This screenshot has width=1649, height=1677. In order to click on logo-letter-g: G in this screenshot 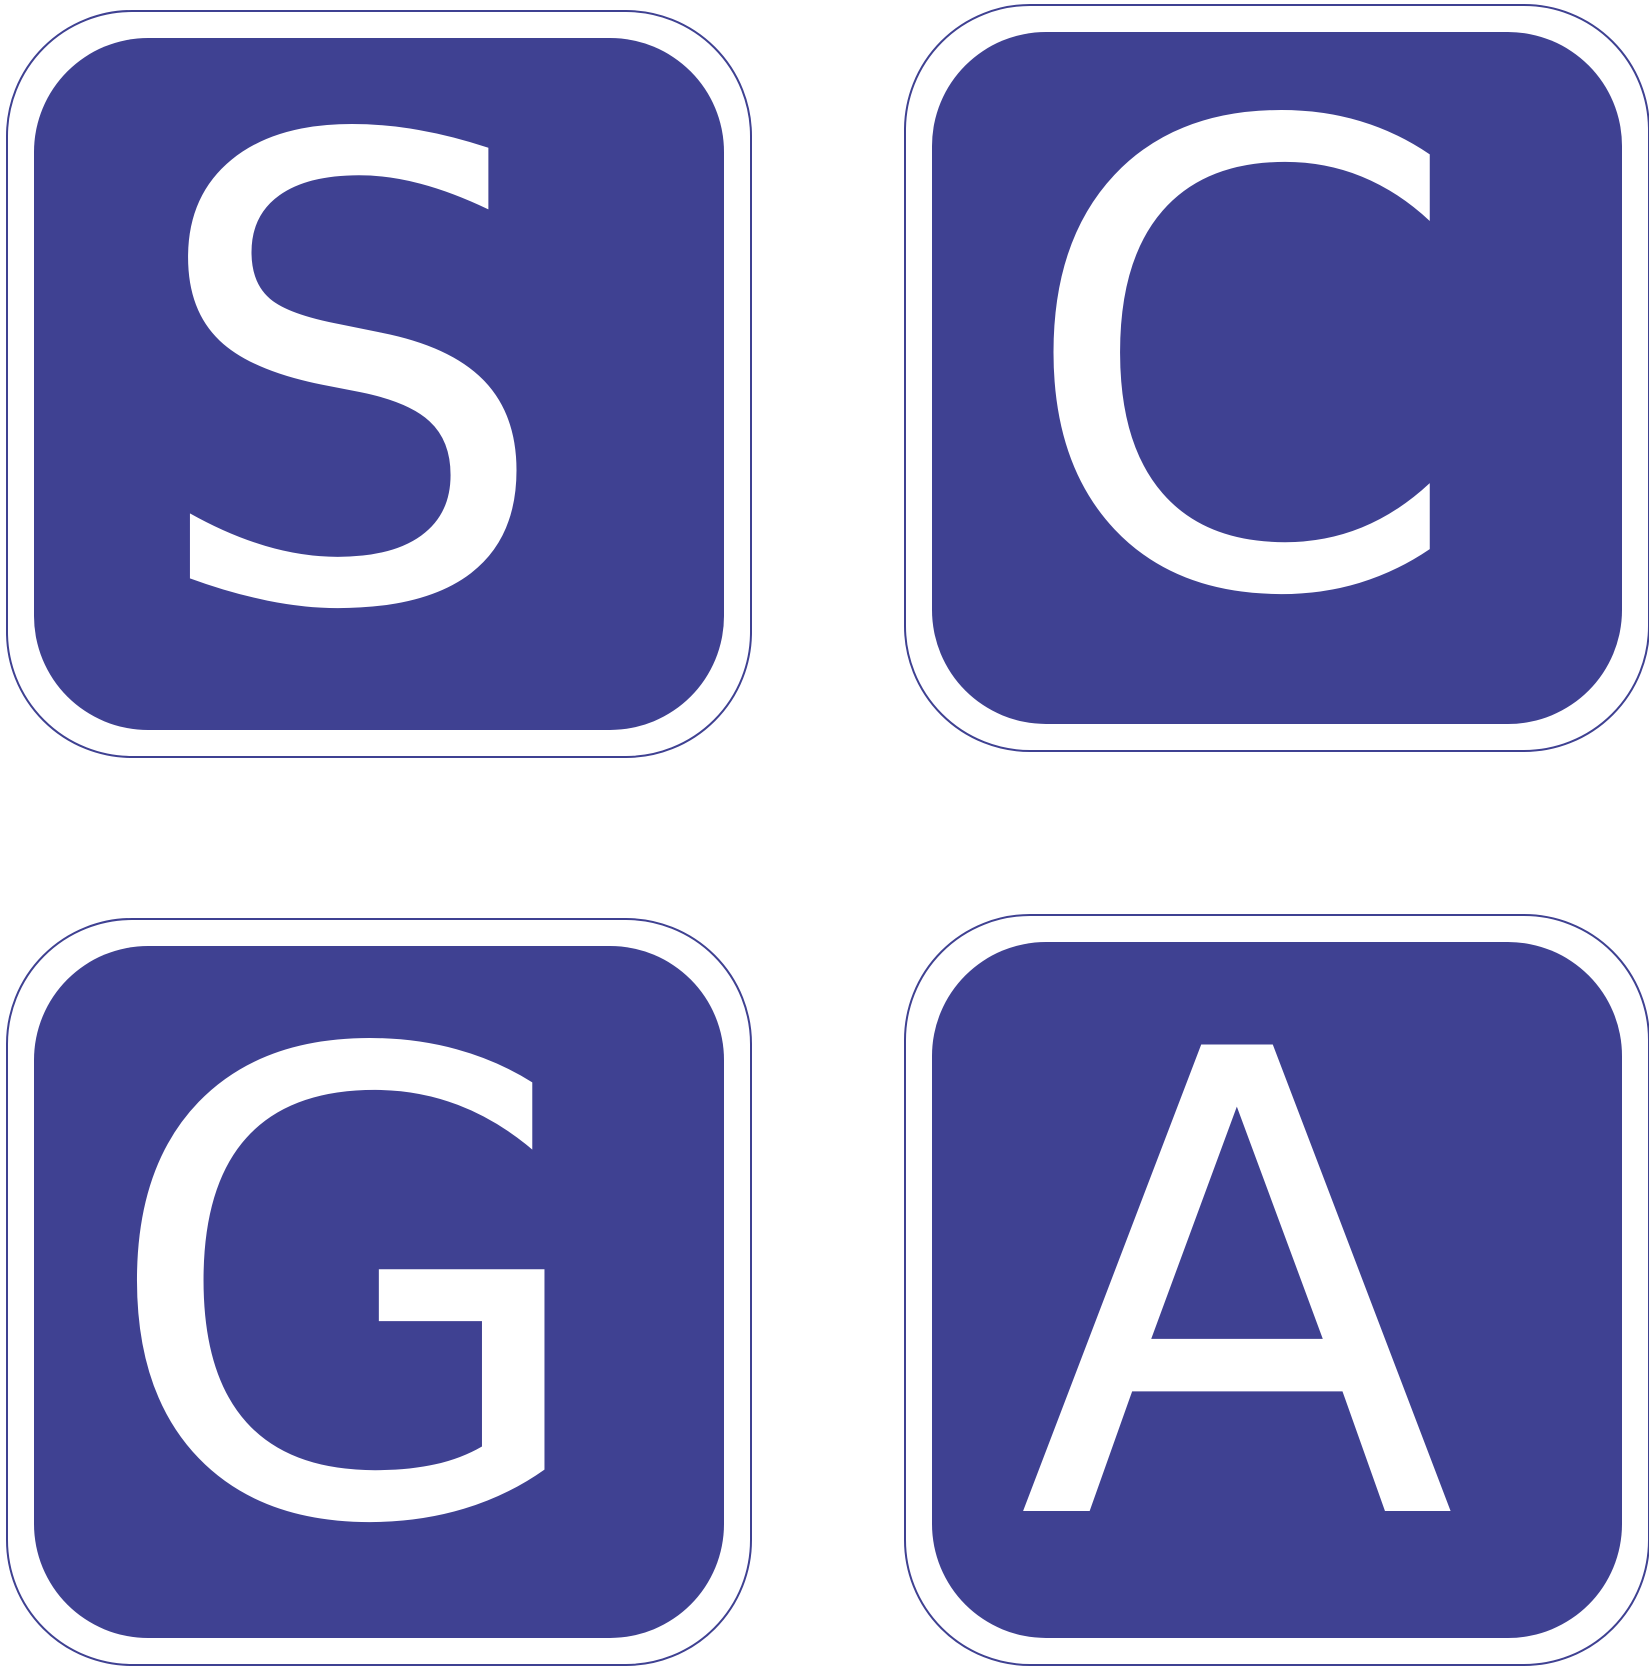, I will do `click(349, 1292)`.